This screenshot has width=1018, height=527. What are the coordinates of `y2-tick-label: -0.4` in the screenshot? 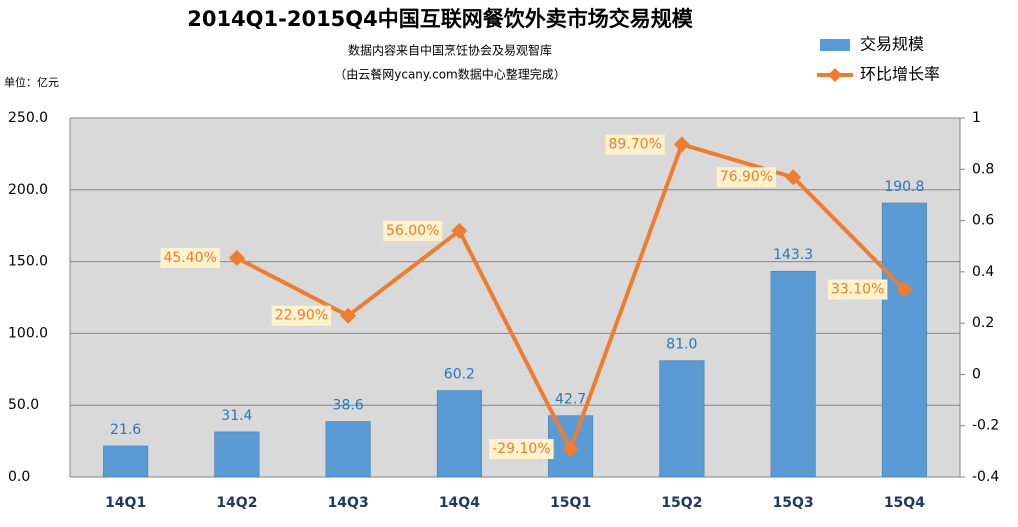 It's located at (985, 477).